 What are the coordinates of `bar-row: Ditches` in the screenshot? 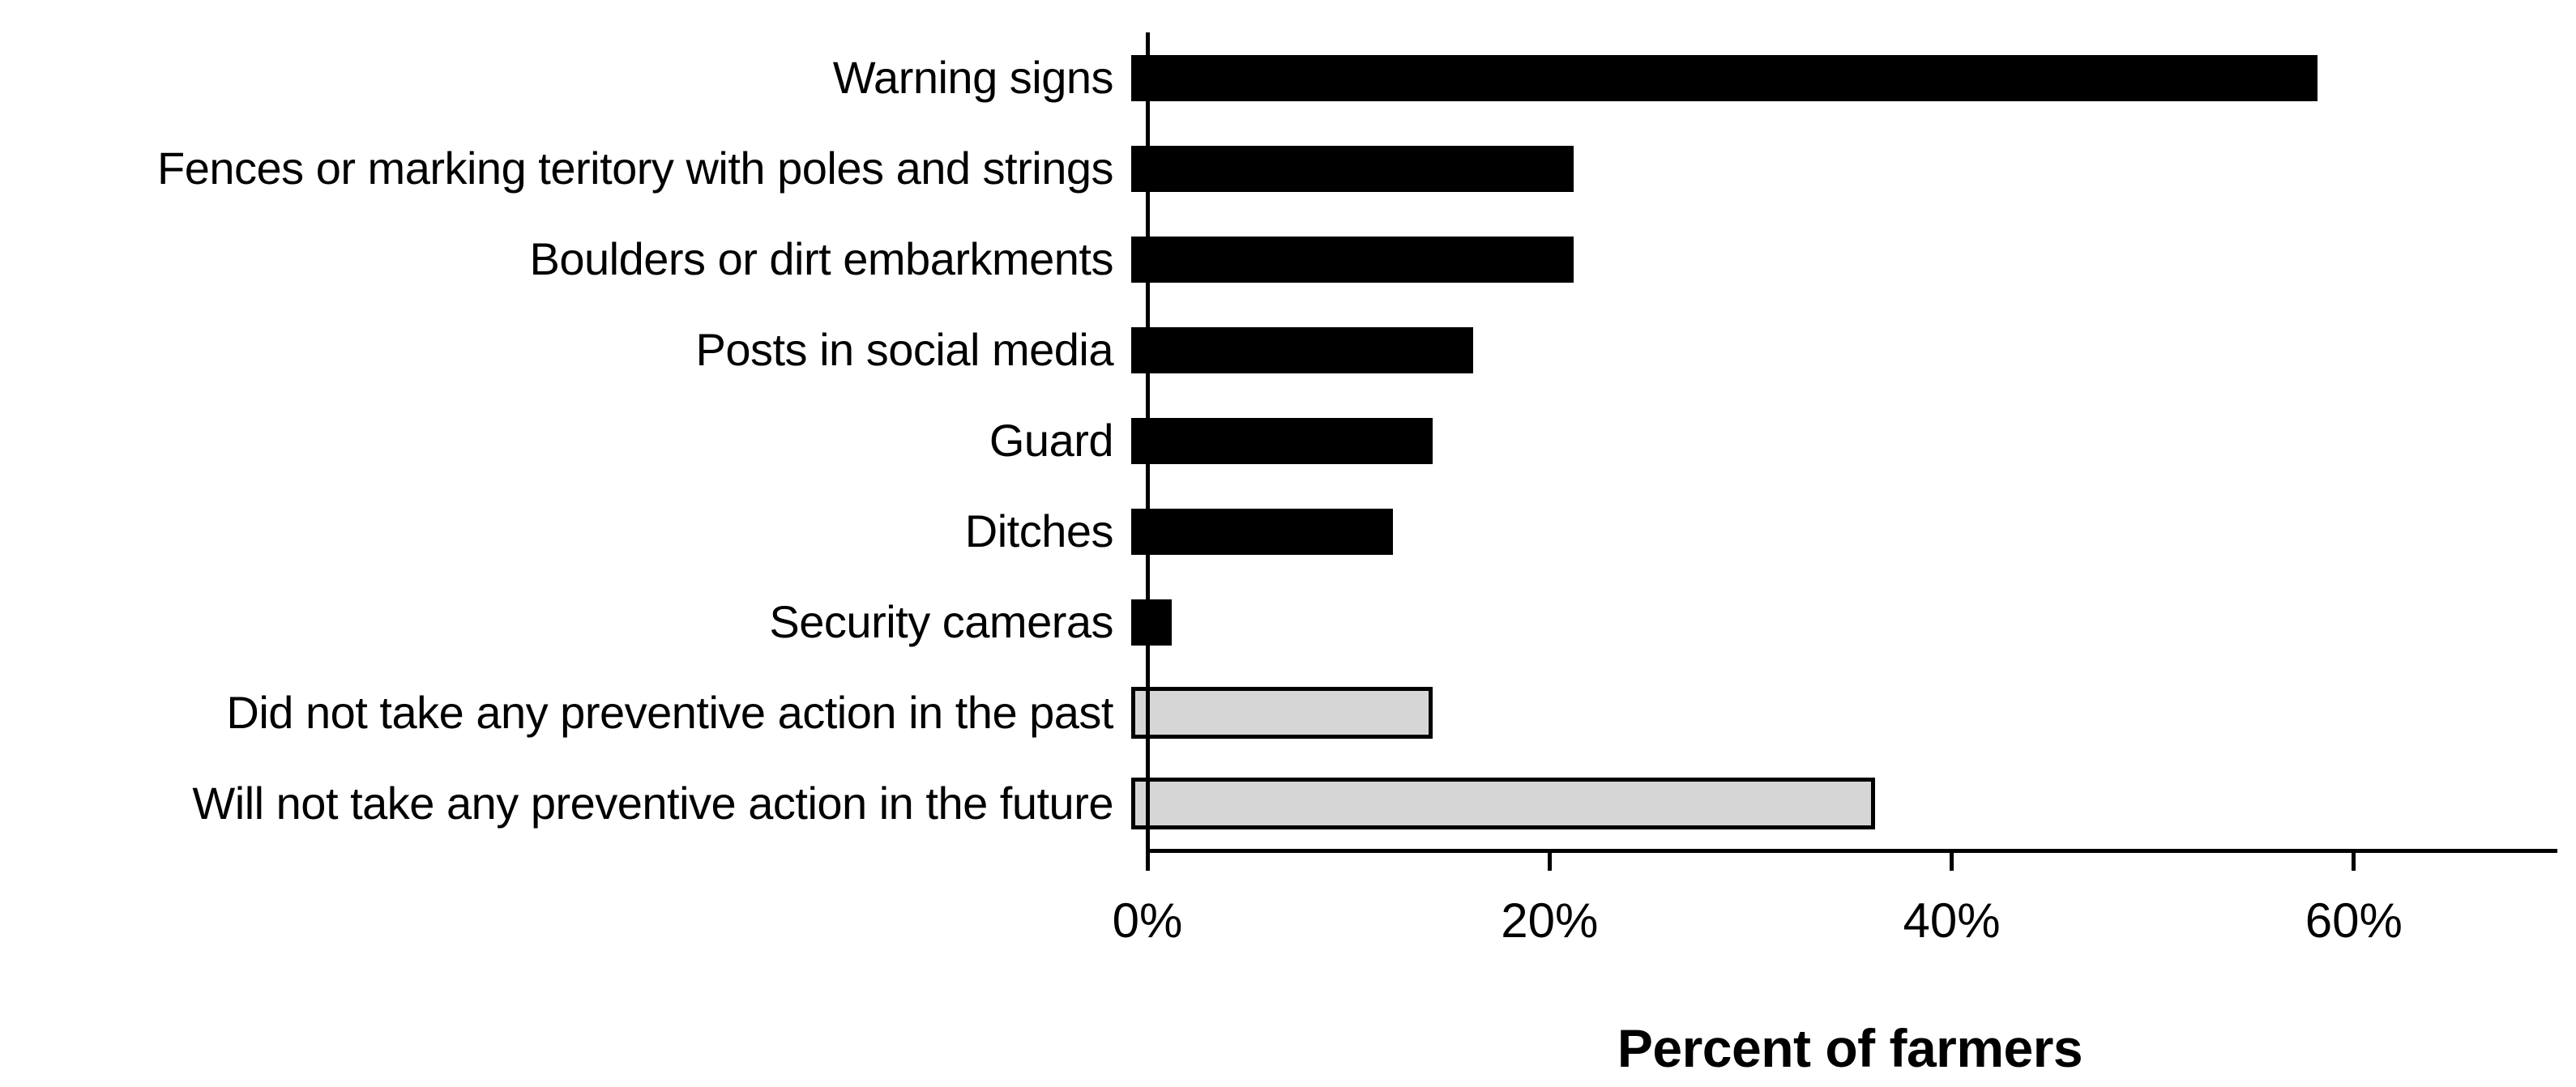 It's located at (1288, 532).